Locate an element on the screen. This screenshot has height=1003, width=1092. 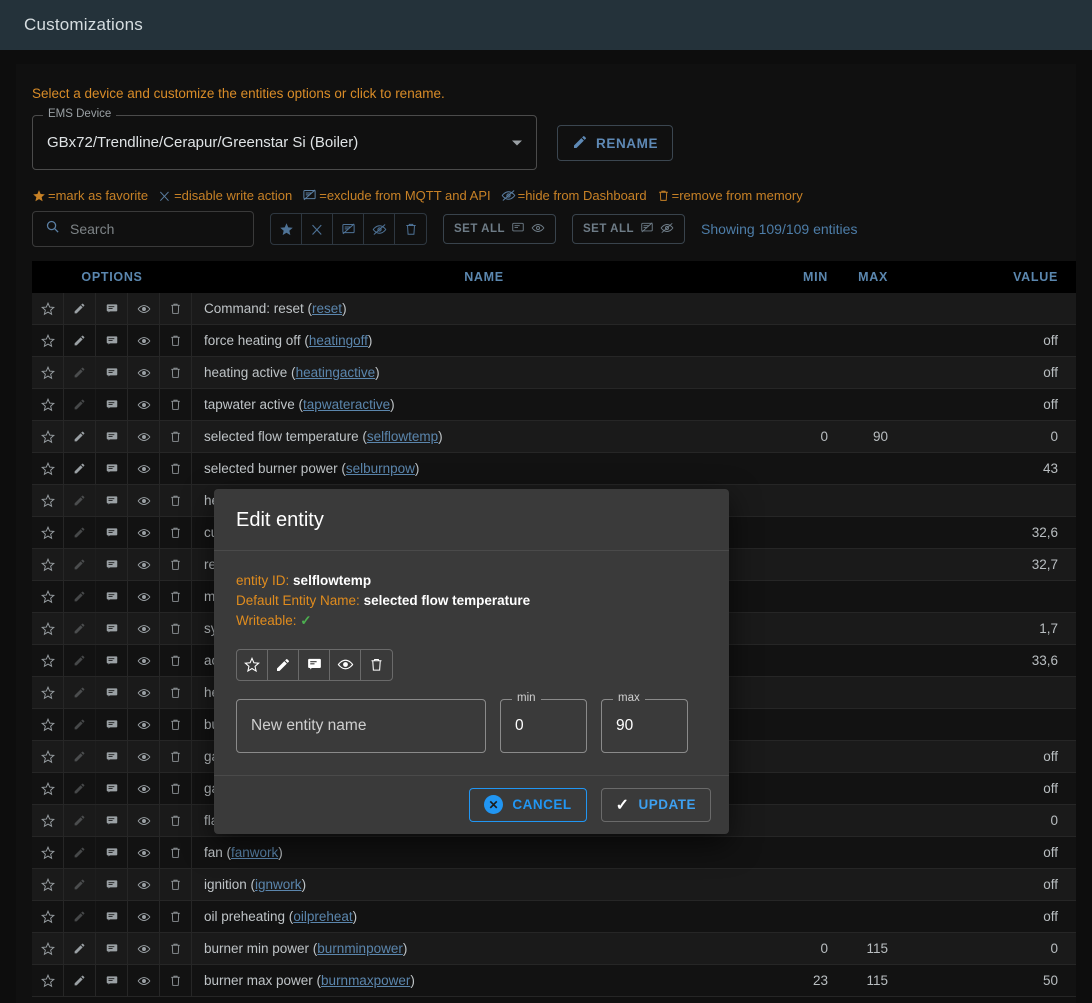
bulk-remove-button is located at coordinates (410, 229).